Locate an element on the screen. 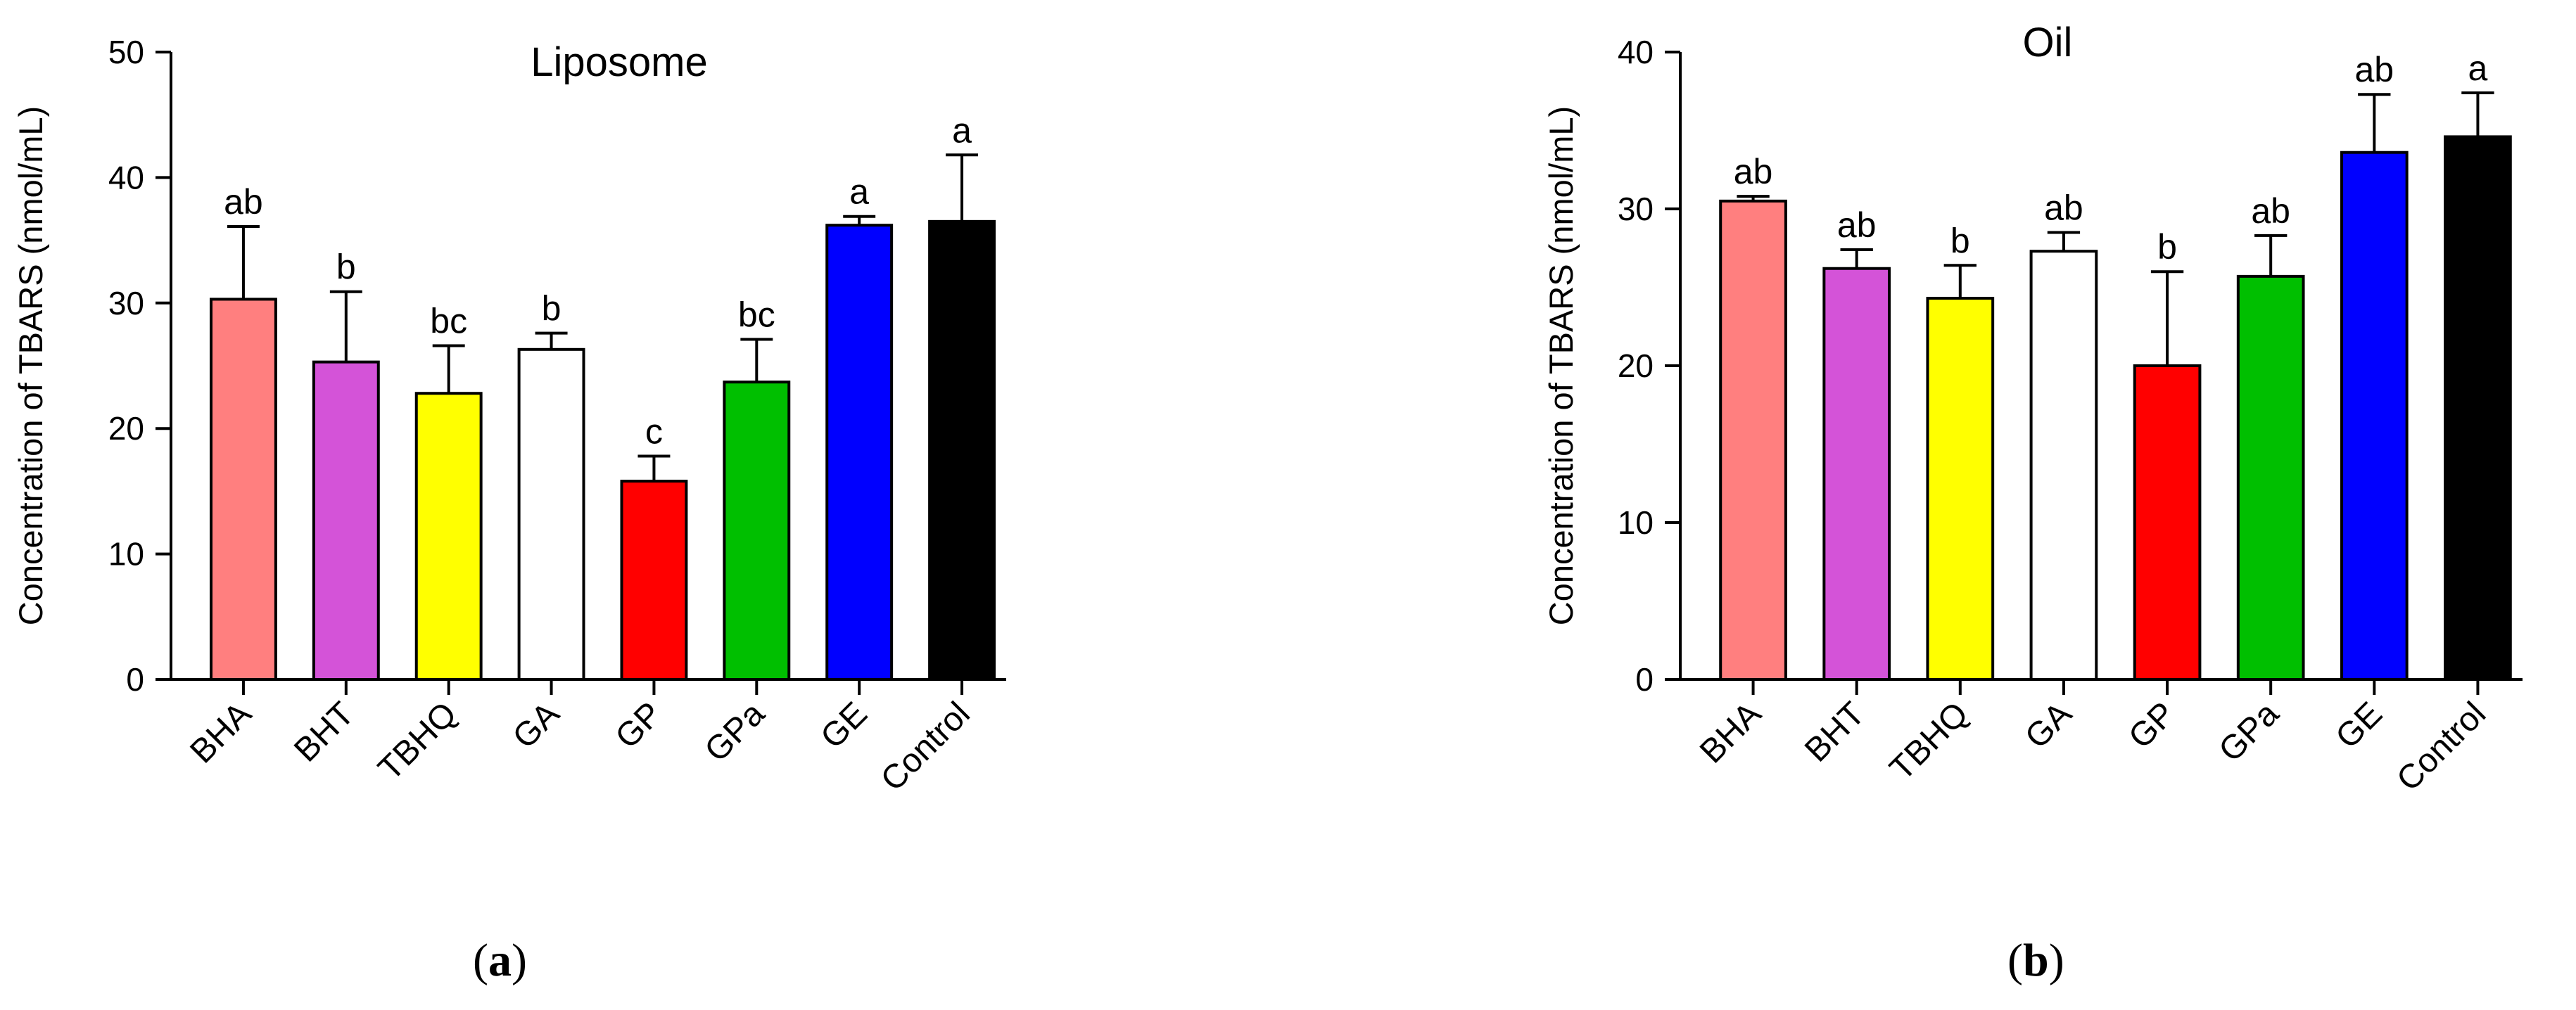  significance-label: c is located at coordinates (654, 431).